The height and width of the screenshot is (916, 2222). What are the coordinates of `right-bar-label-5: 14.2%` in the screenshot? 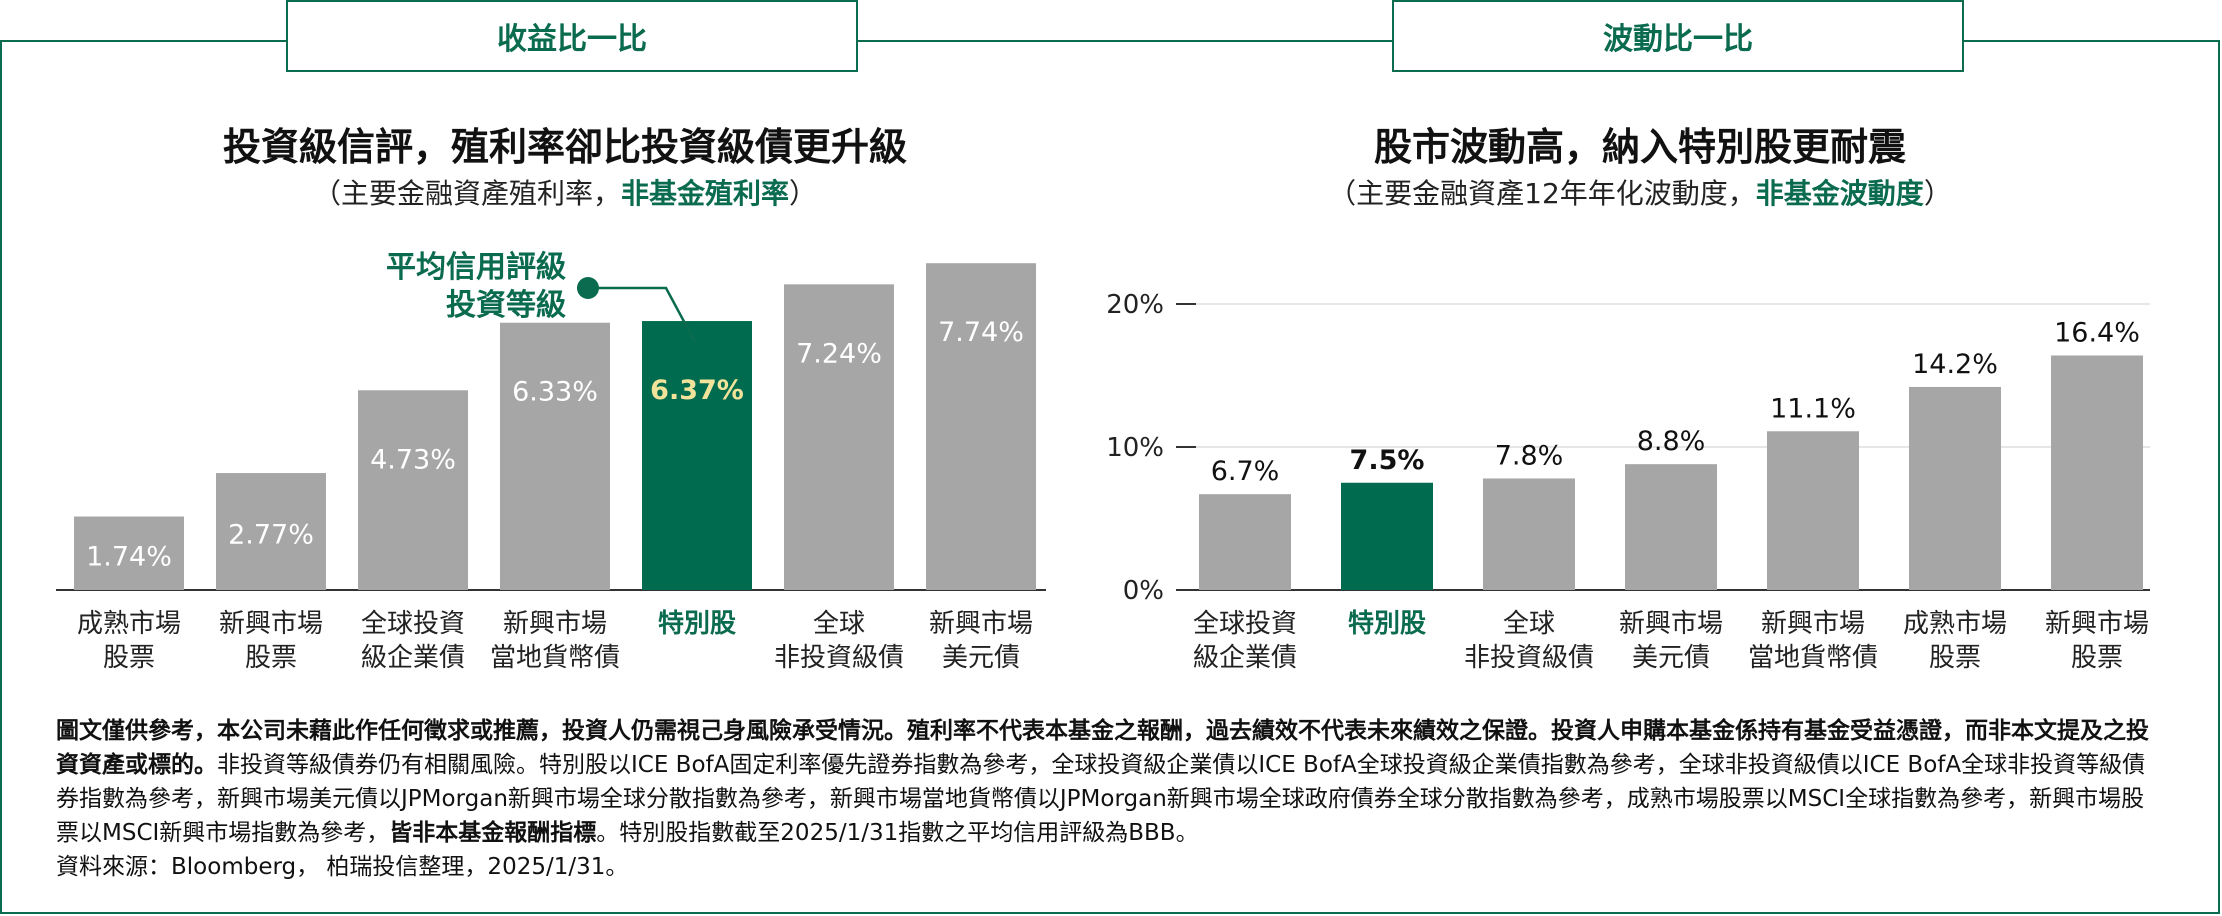 It's located at (1955, 364).